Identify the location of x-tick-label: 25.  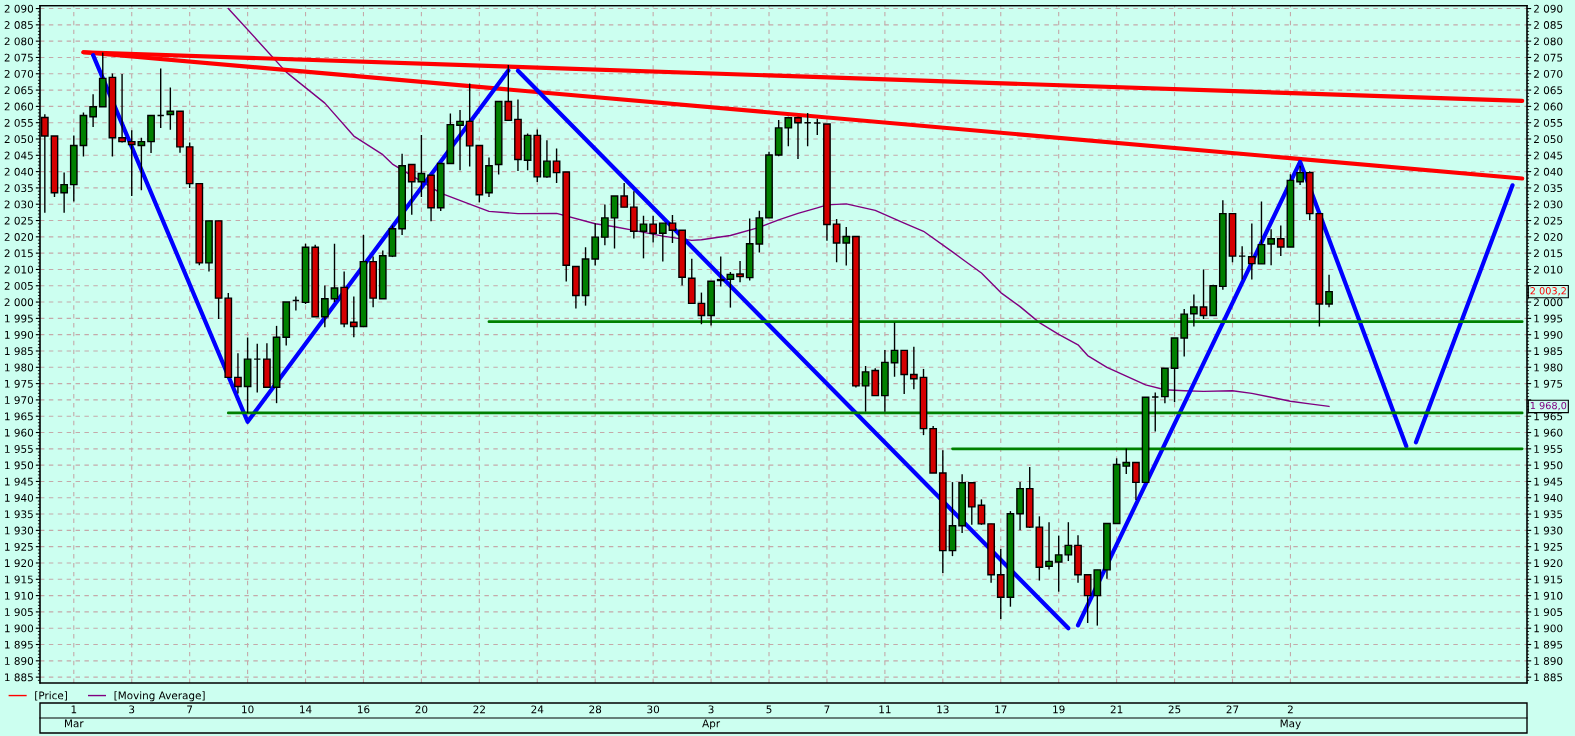
(1174, 709).